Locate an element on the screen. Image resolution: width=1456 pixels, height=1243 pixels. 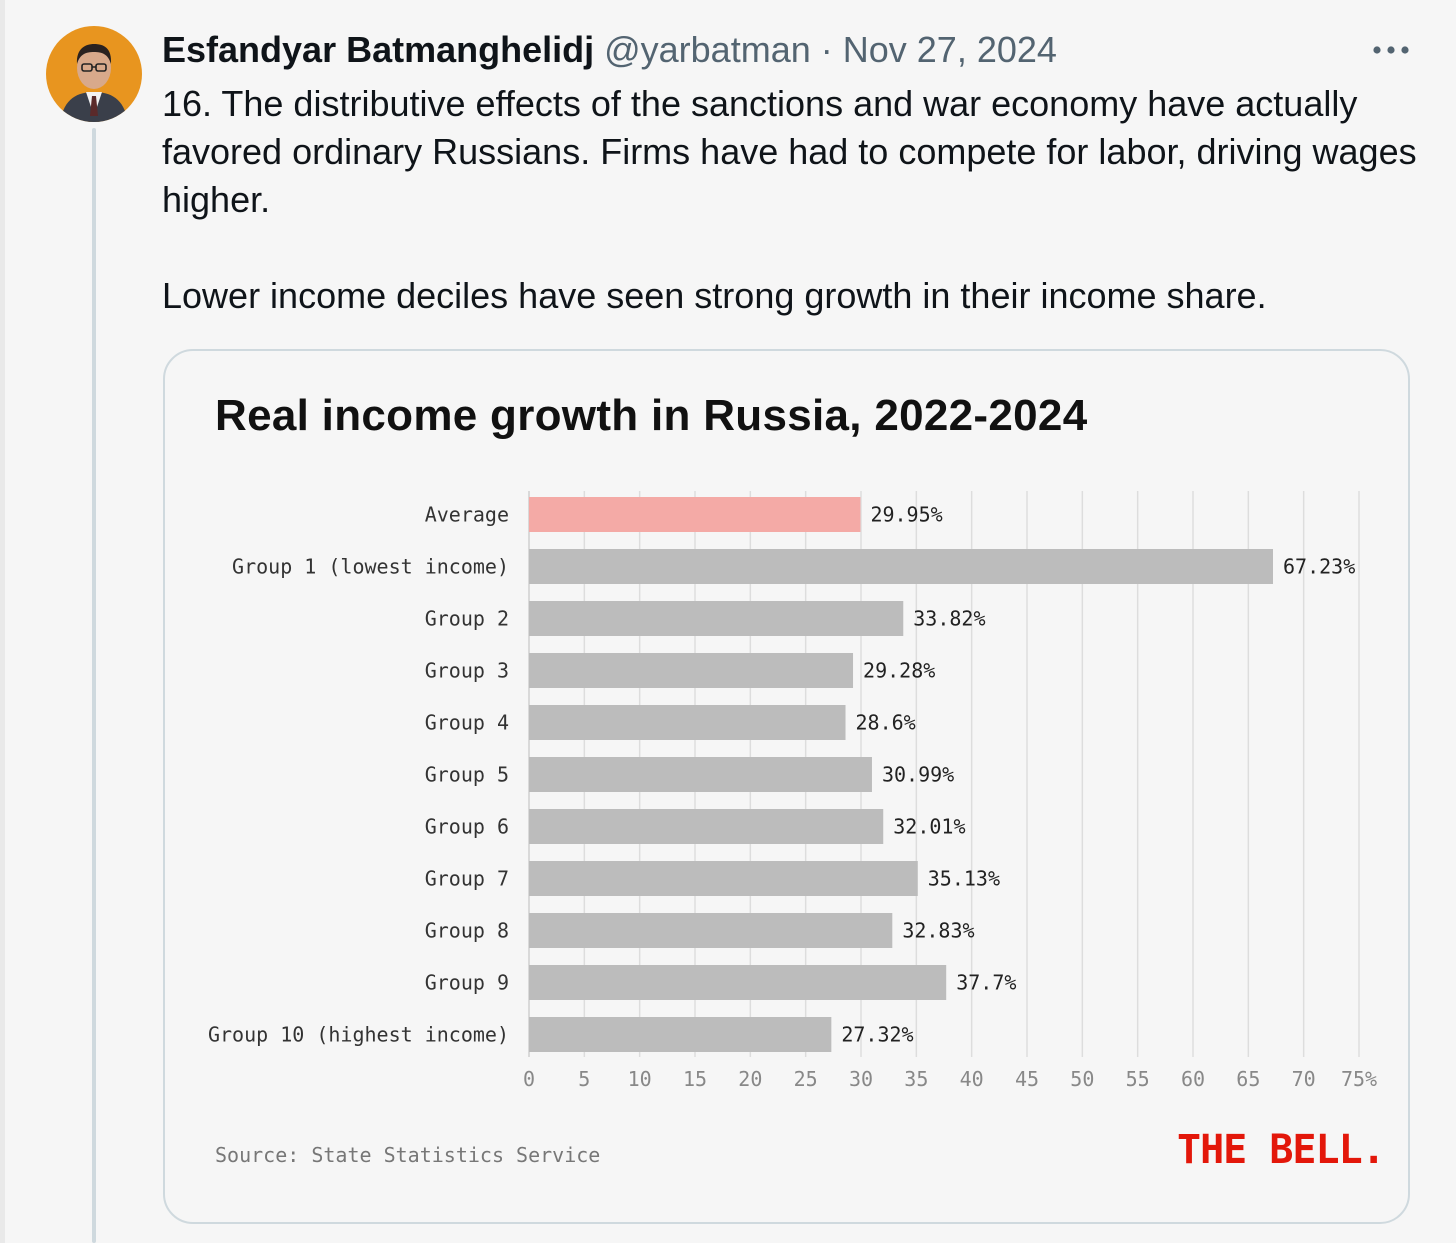
data-label: 32.01% is located at coordinates (929, 827).